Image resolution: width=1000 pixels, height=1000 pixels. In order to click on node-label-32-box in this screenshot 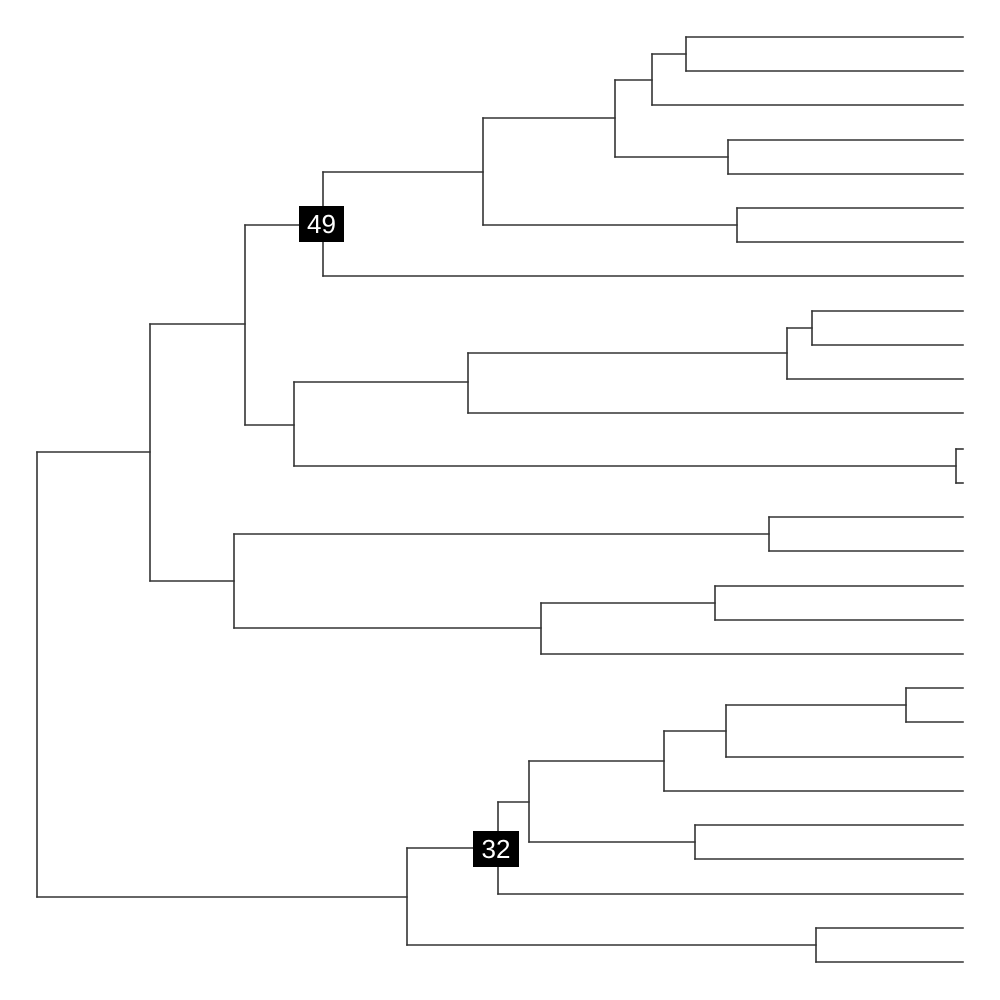, I will do `click(496, 849)`.